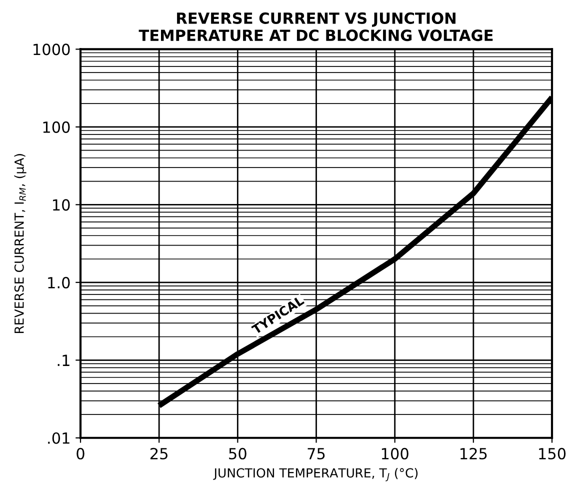 This screenshot has height=492, width=575. What do you see at coordinates (159, 454) in the screenshot?
I see `x-tick-label: 25` at bounding box center [159, 454].